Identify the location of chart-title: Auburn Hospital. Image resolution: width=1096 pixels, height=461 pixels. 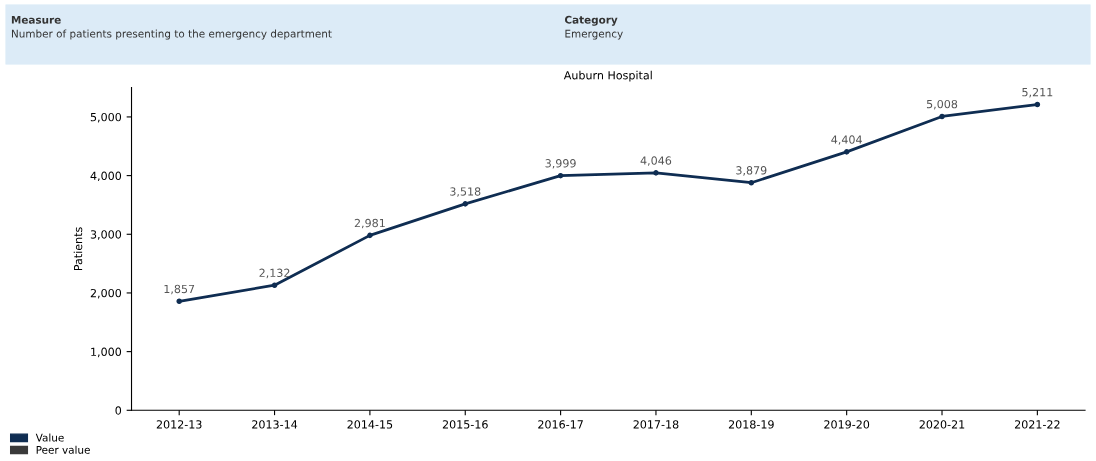
(607, 76).